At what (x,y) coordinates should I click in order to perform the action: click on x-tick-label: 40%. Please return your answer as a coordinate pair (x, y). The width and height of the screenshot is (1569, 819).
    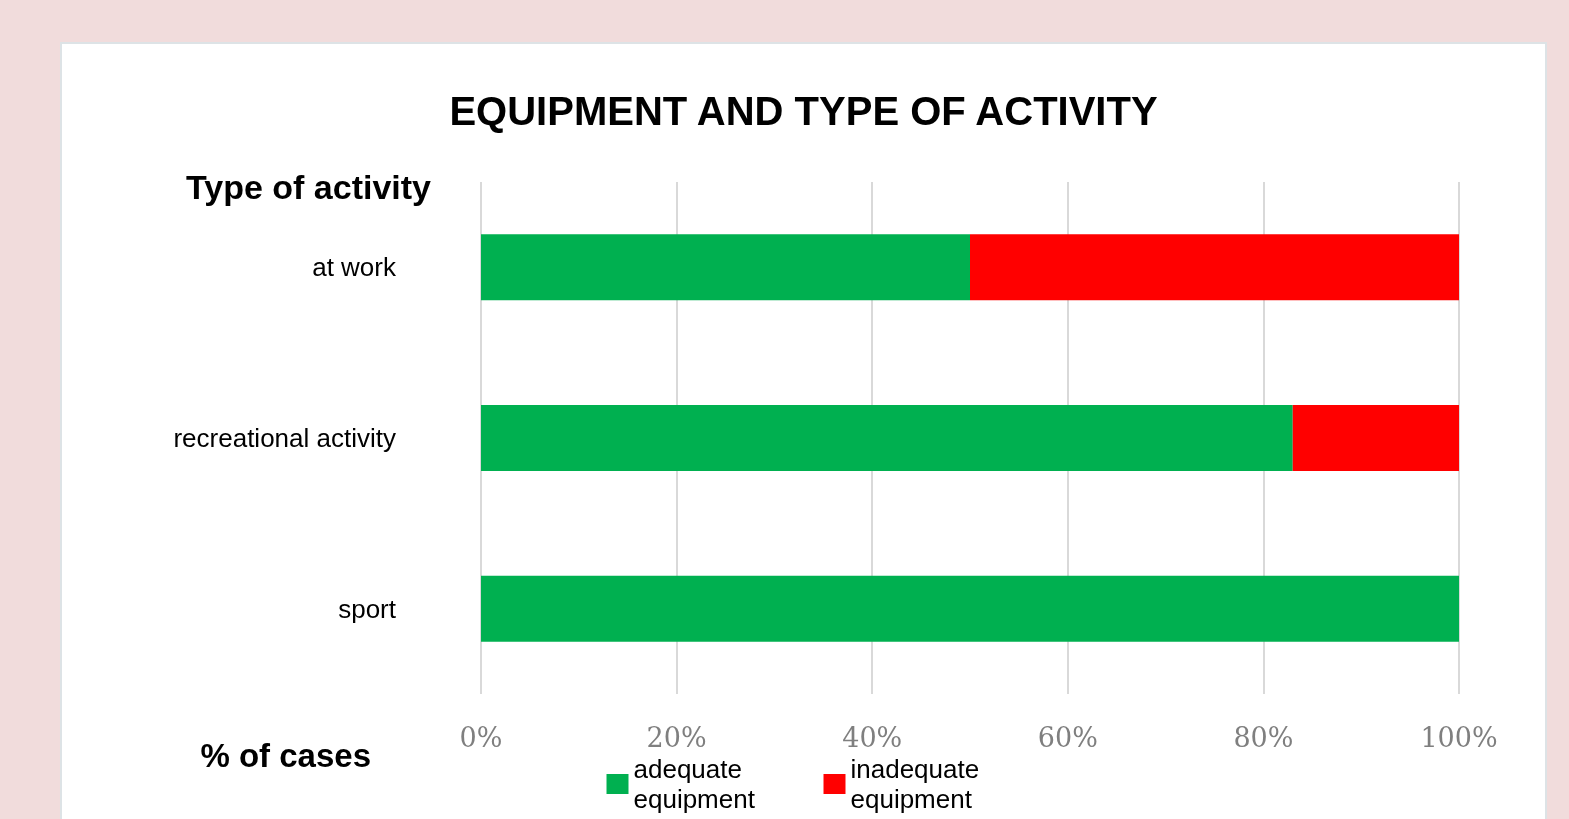
    Looking at the image, I should click on (872, 737).